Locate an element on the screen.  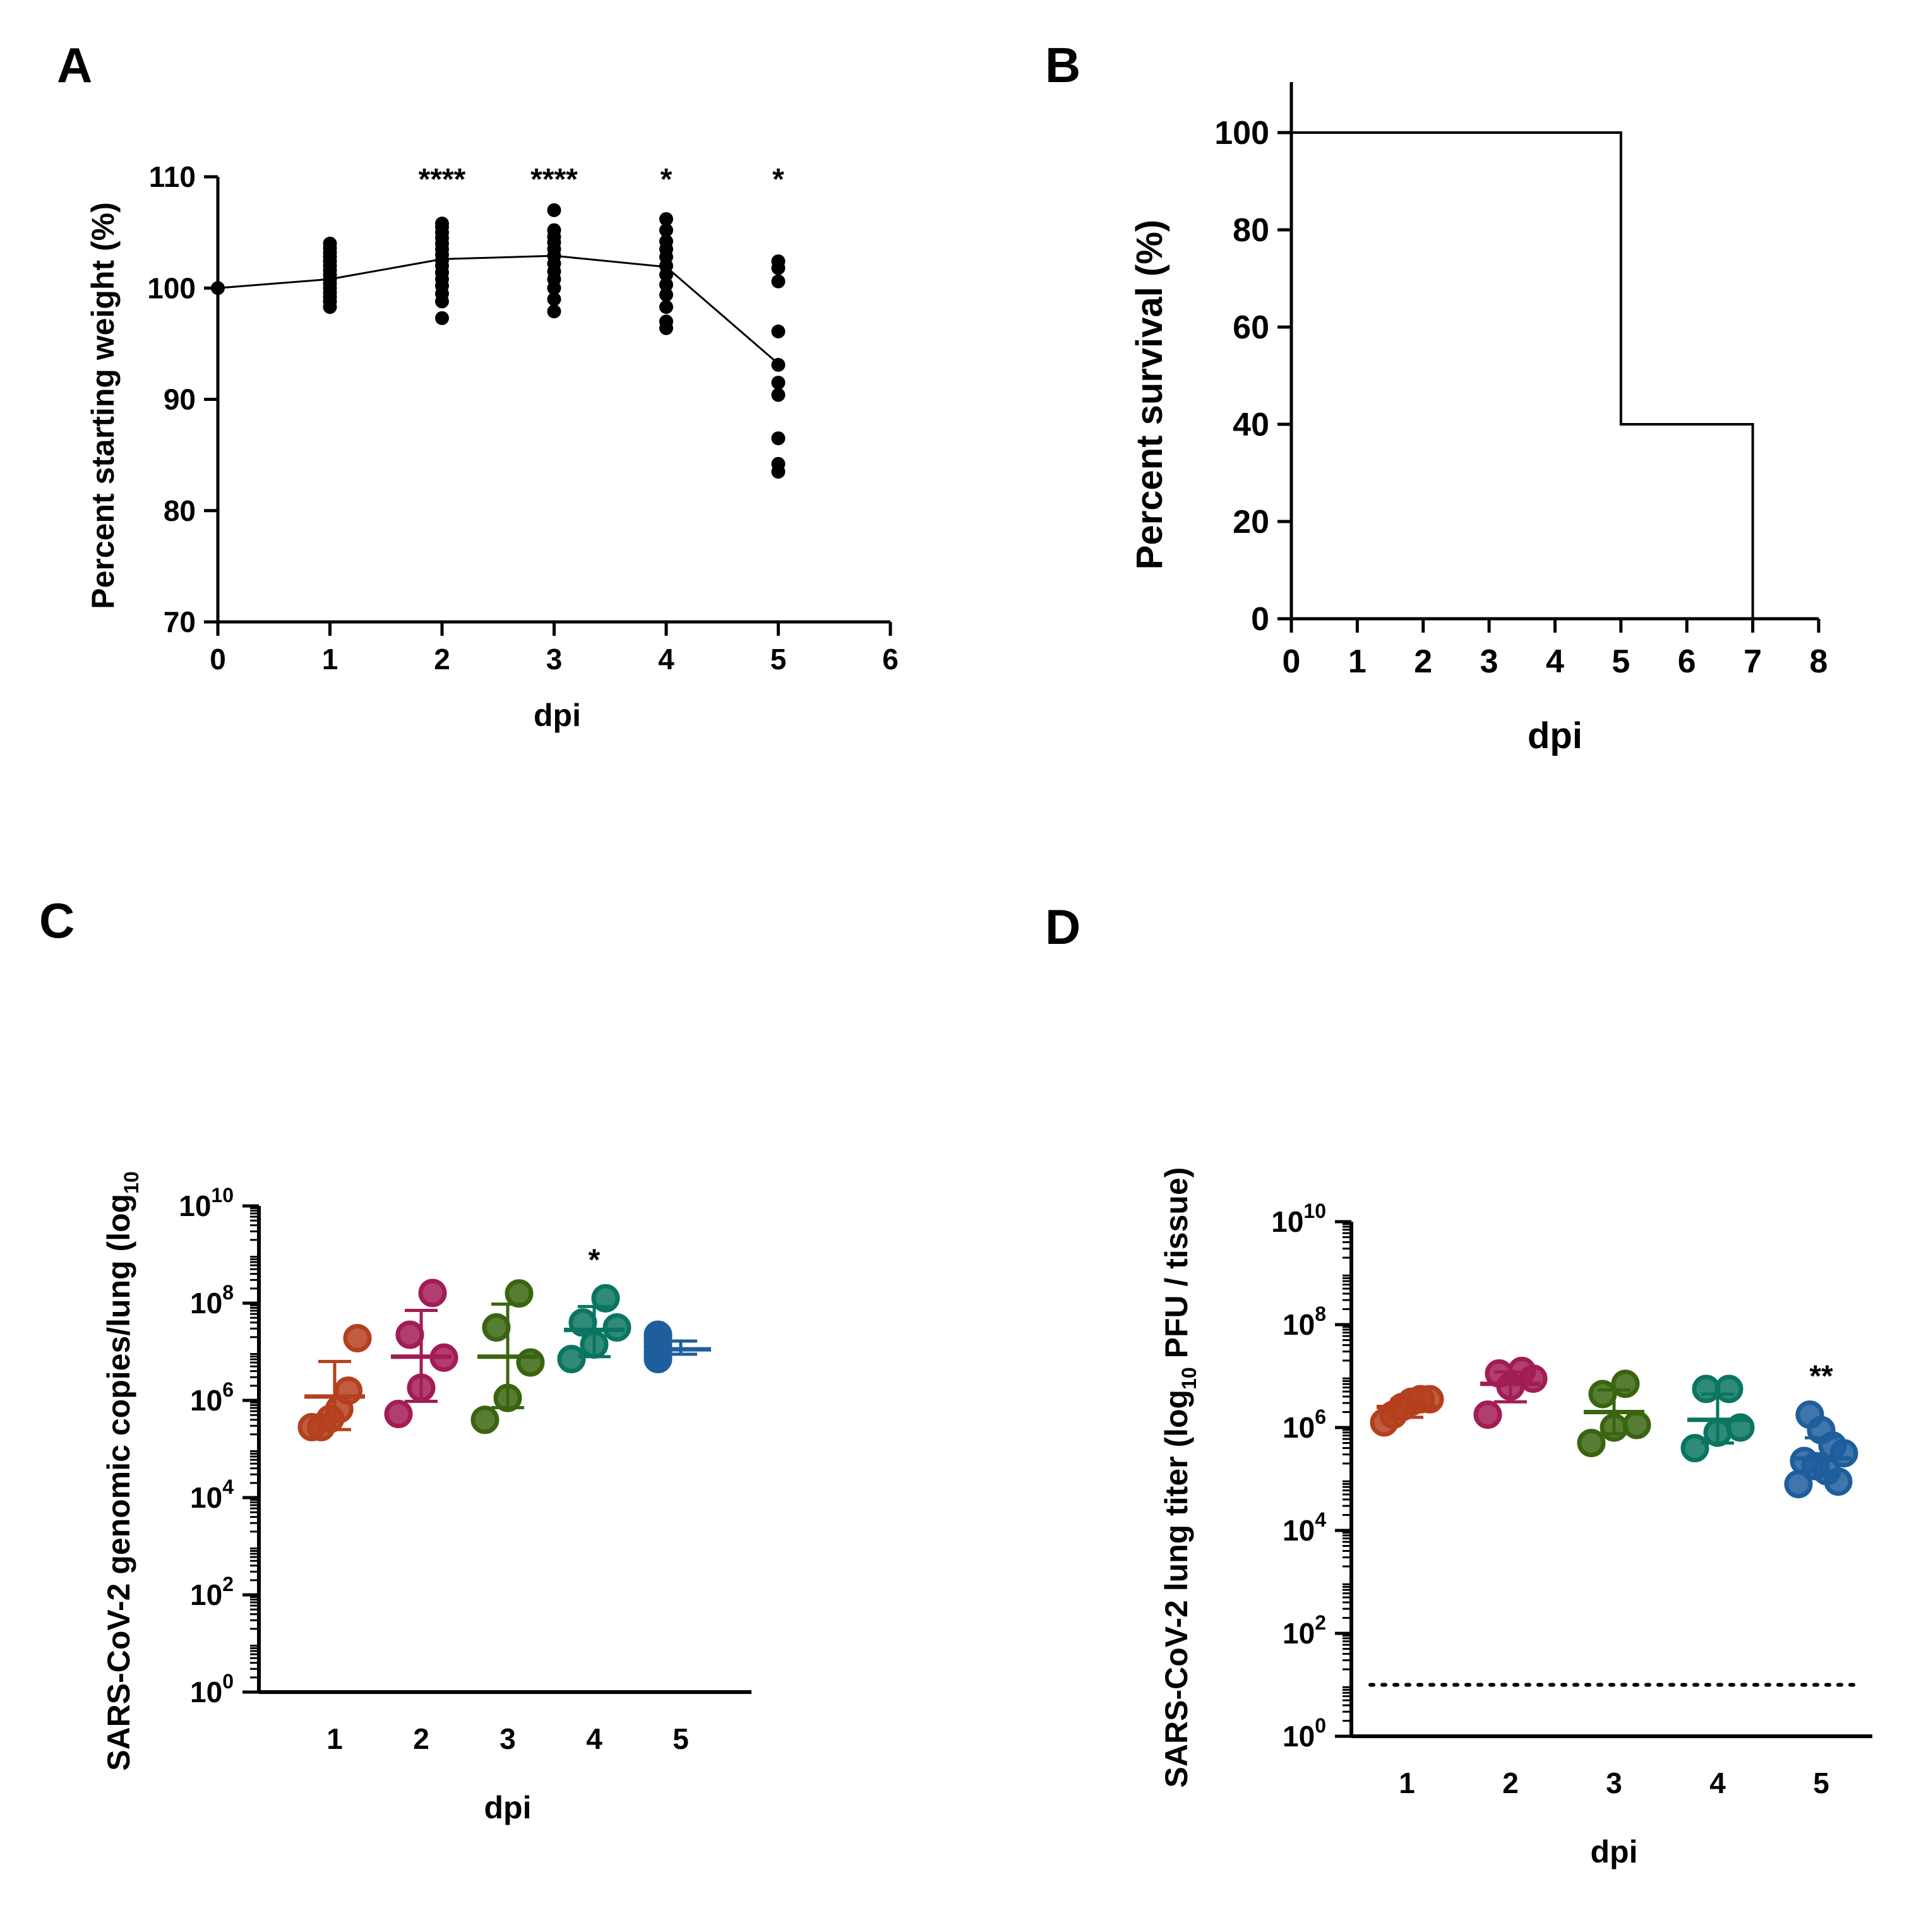
panel-letter-b: B is located at coordinates (1062, 65).